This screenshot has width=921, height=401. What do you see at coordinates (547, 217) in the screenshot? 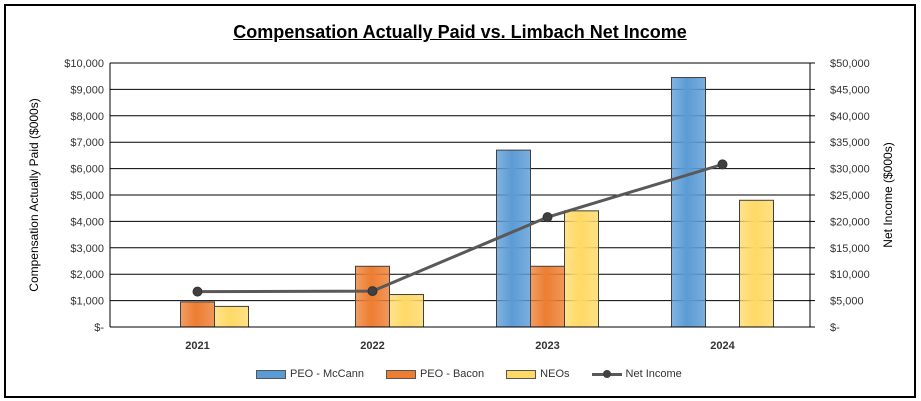
I see `net-income-point-2023` at bounding box center [547, 217].